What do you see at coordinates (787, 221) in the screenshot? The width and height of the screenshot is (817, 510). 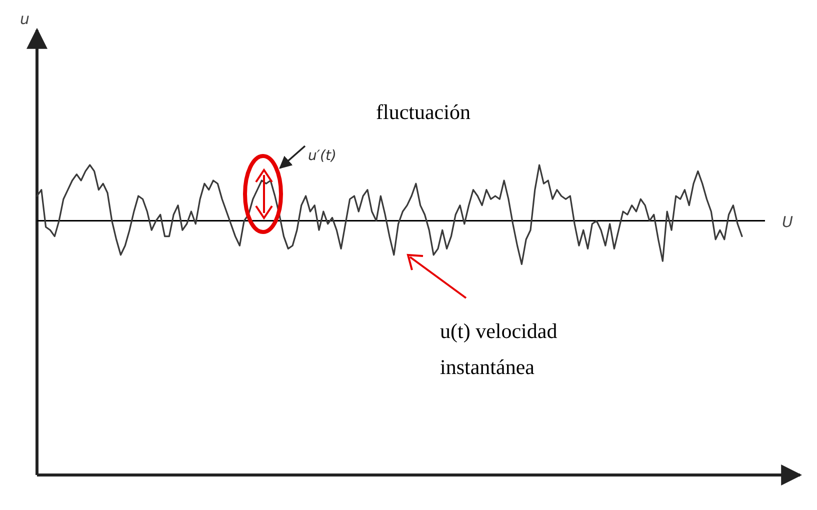 I see `ref-line-label: U` at bounding box center [787, 221].